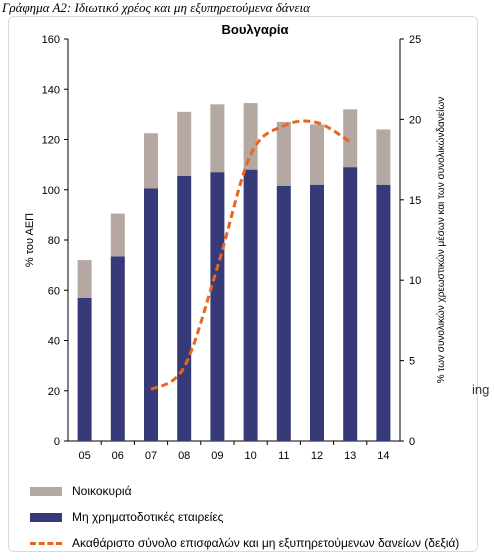 This screenshot has height=560, width=494. What do you see at coordinates (250, 456) in the screenshot?
I see `x-tick-label: 10` at bounding box center [250, 456].